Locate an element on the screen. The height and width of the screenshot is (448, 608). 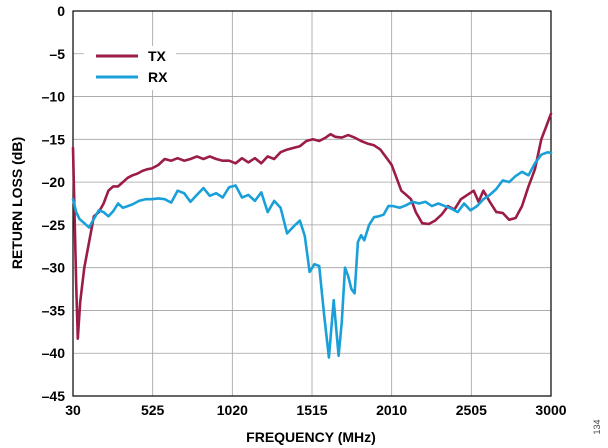
y-tick-label: –40 is located at coordinates (54, 353).